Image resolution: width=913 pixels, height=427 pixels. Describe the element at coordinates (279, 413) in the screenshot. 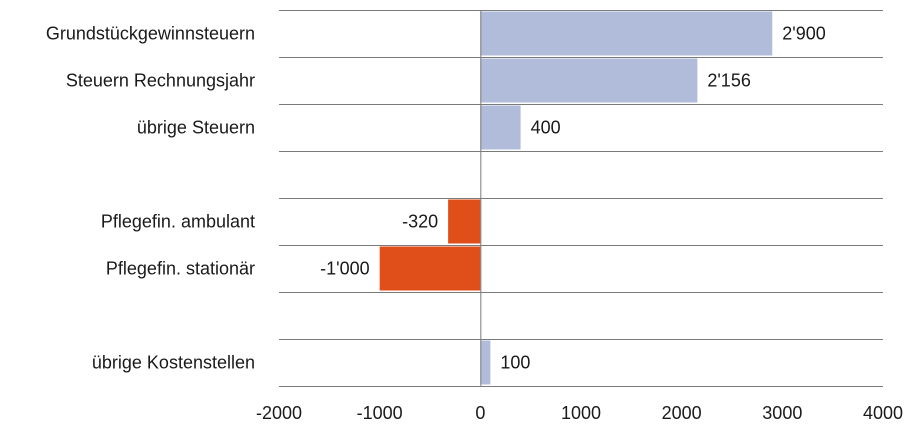

I see `x-tick-label-0: -2000` at that location.